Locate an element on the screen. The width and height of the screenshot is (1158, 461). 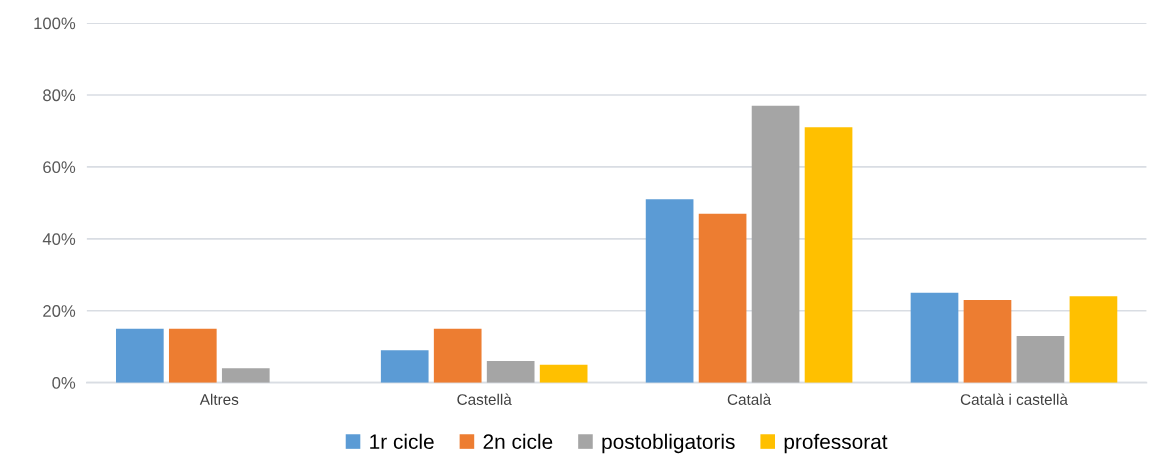
legend-label: professorat is located at coordinates (836, 443).